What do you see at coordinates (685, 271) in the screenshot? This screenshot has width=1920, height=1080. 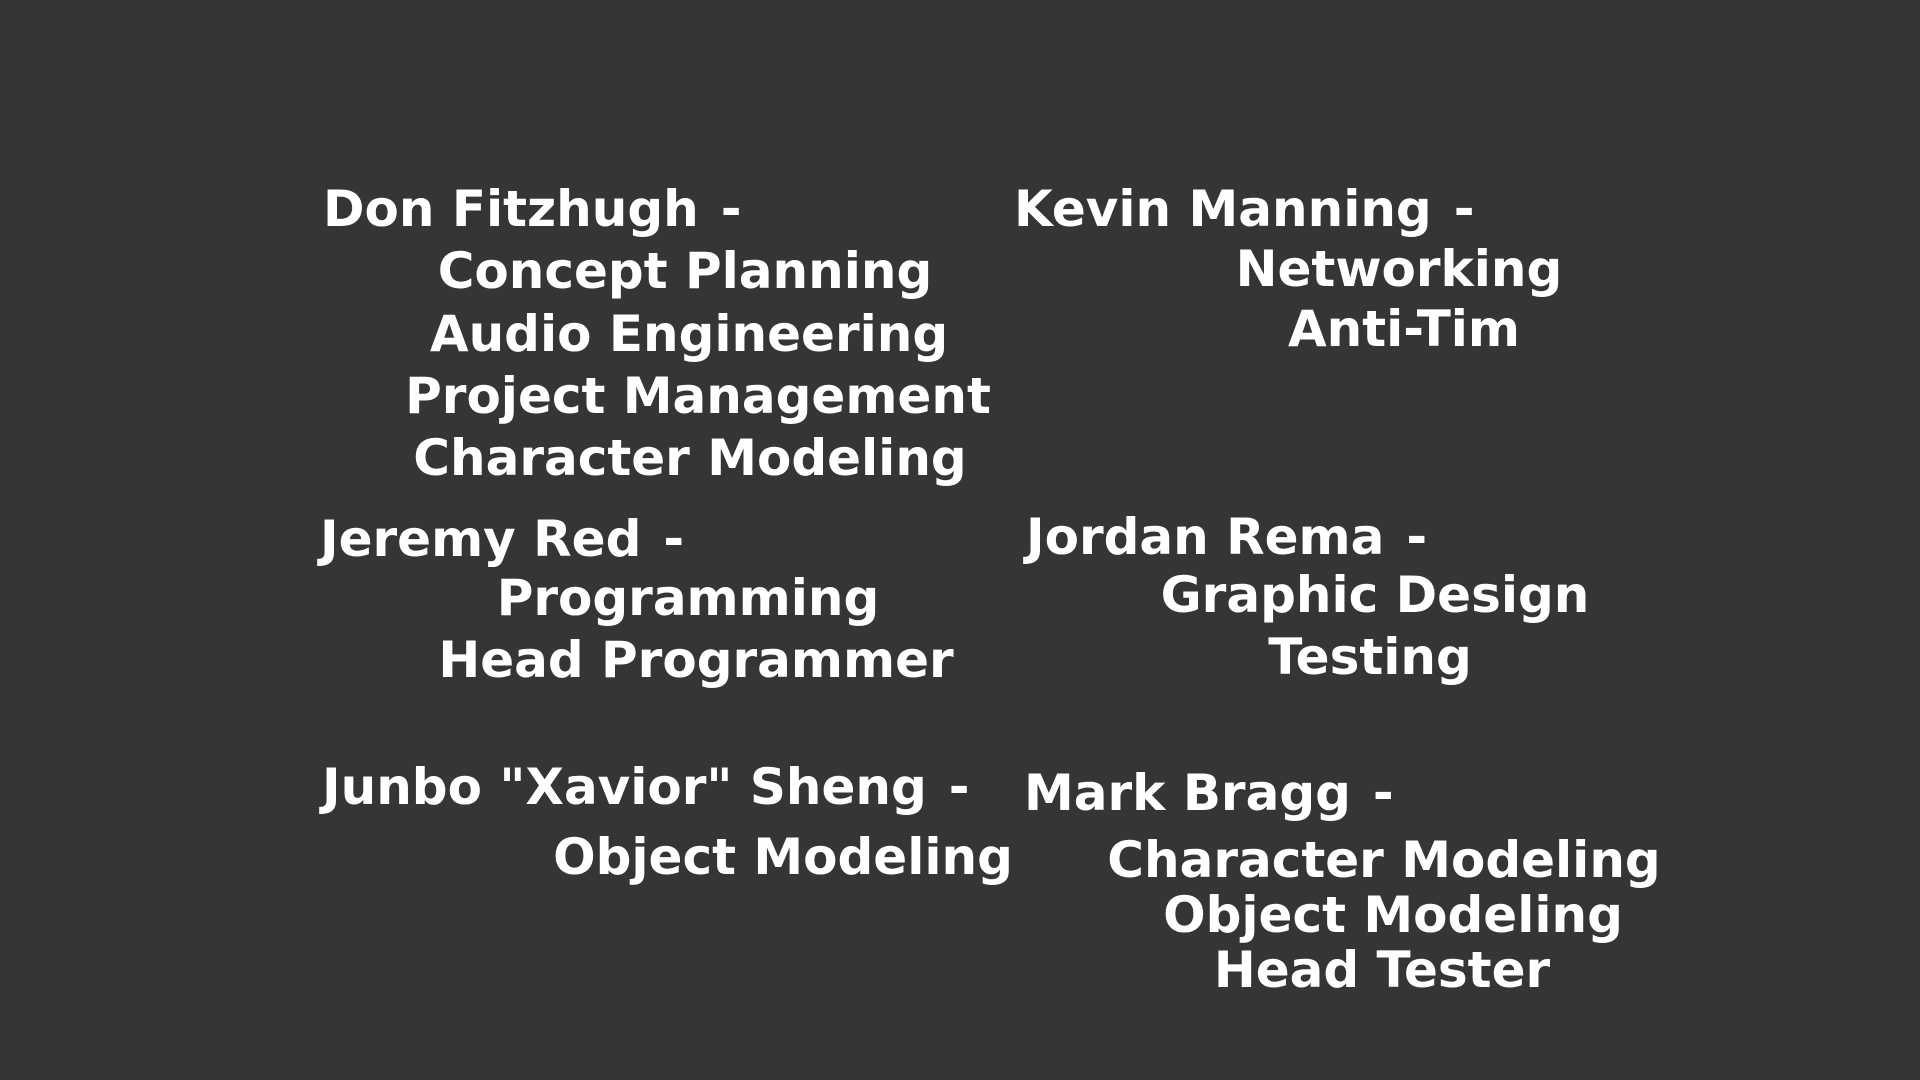 I see `credit-role: Concept Planning` at bounding box center [685, 271].